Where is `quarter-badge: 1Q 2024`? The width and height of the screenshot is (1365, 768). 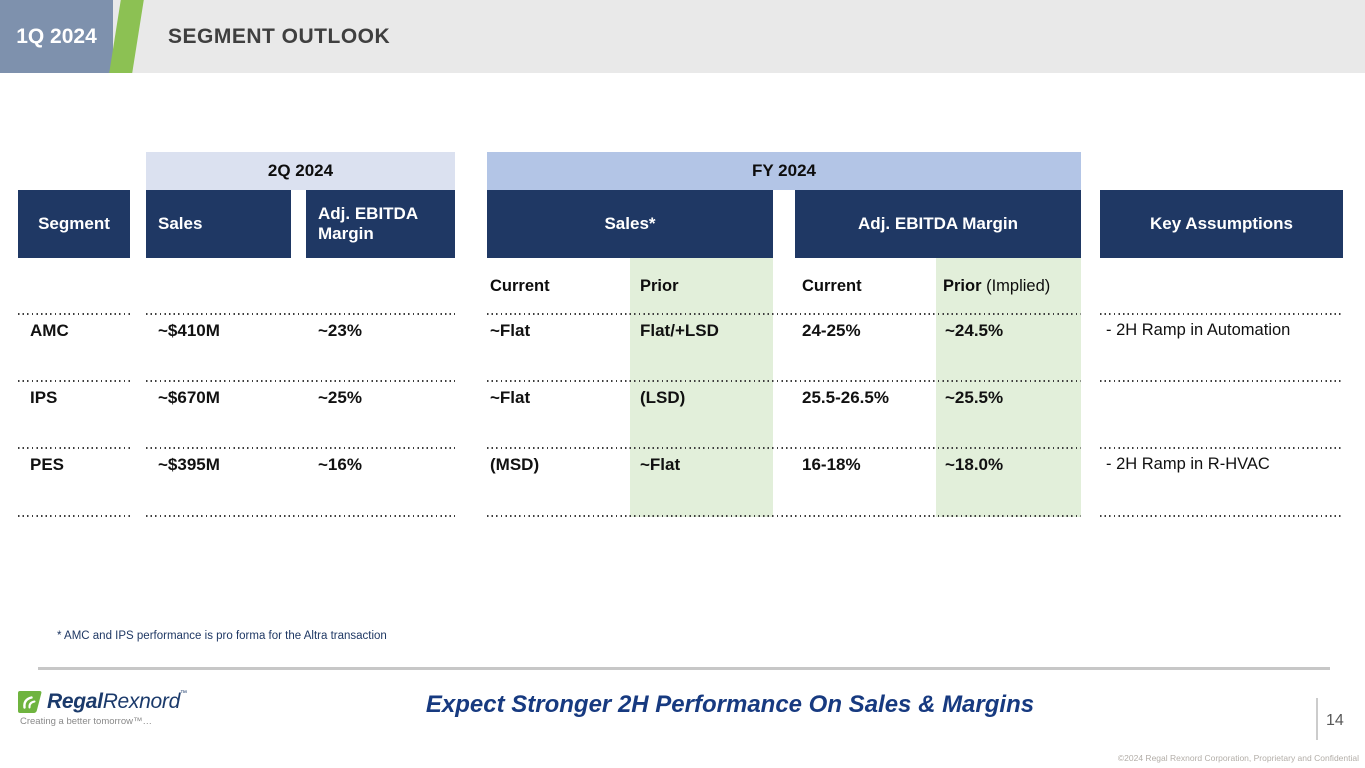 quarter-badge: 1Q 2024 is located at coordinates (56, 36).